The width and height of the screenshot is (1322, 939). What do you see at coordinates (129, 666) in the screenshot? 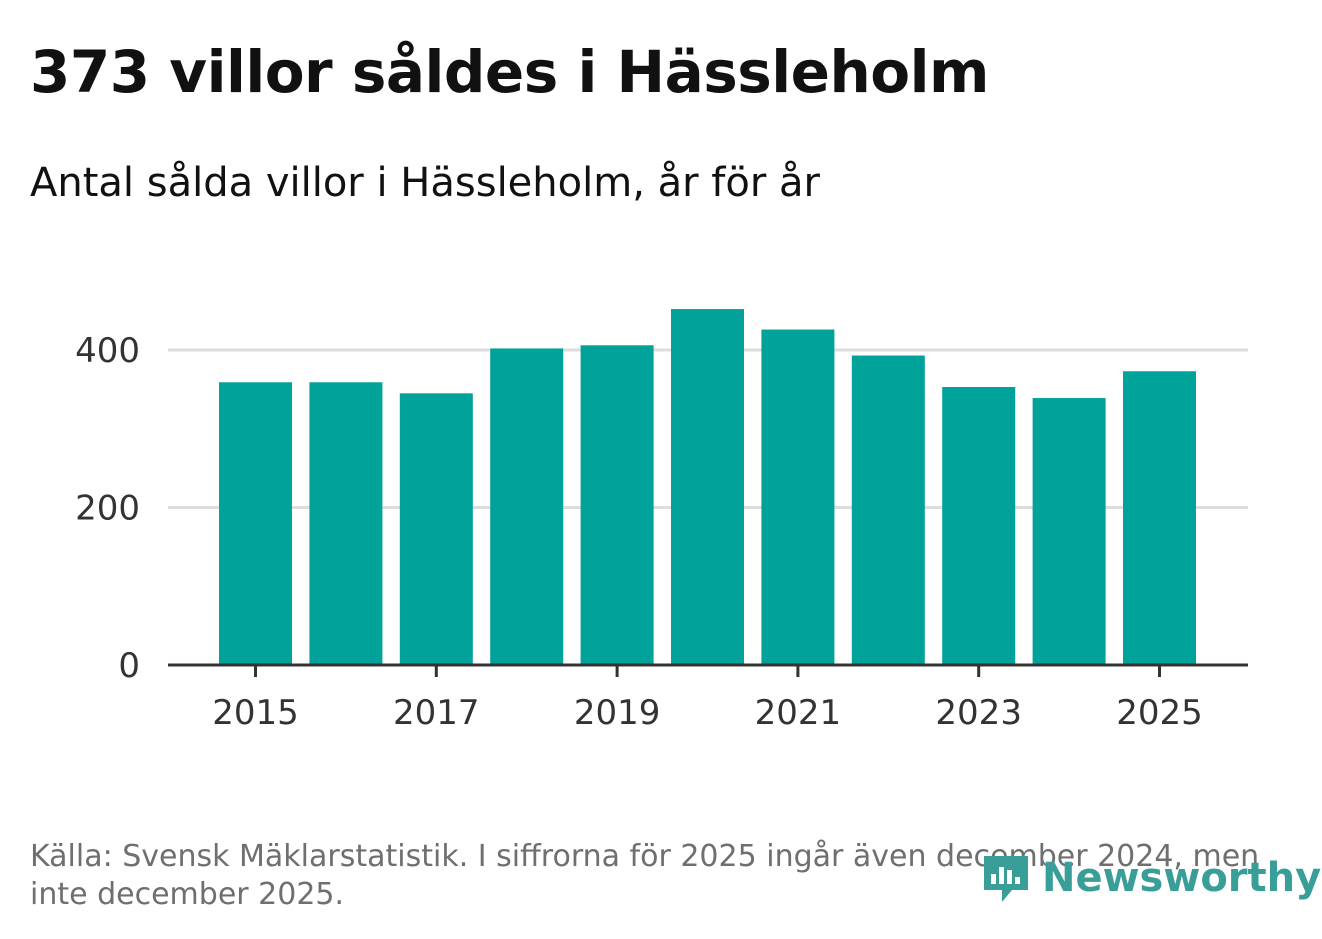
I see `y-tick-label: 0` at bounding box center [129, 666].